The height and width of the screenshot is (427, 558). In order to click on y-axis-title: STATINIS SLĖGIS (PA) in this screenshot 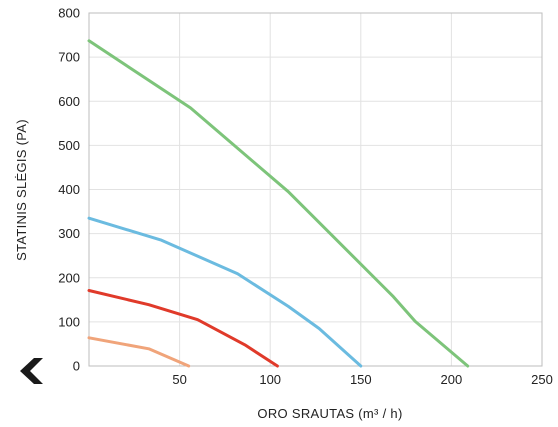, I will do `click(21, 190)`.